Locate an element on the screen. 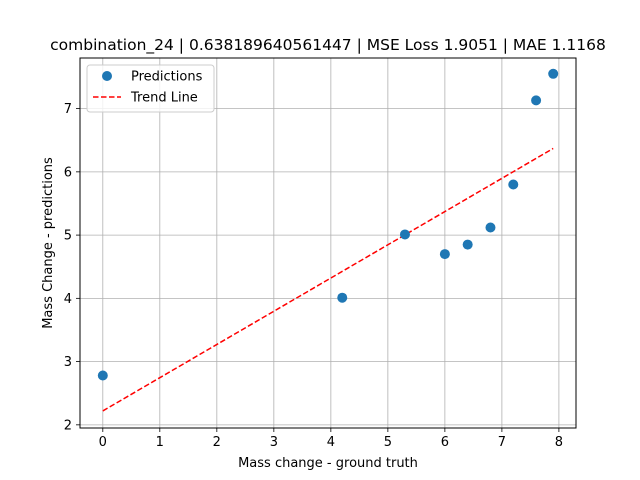 This screenshot has height=480, width=640. x-tick-label: 0 is located at coordinates (103, 442).